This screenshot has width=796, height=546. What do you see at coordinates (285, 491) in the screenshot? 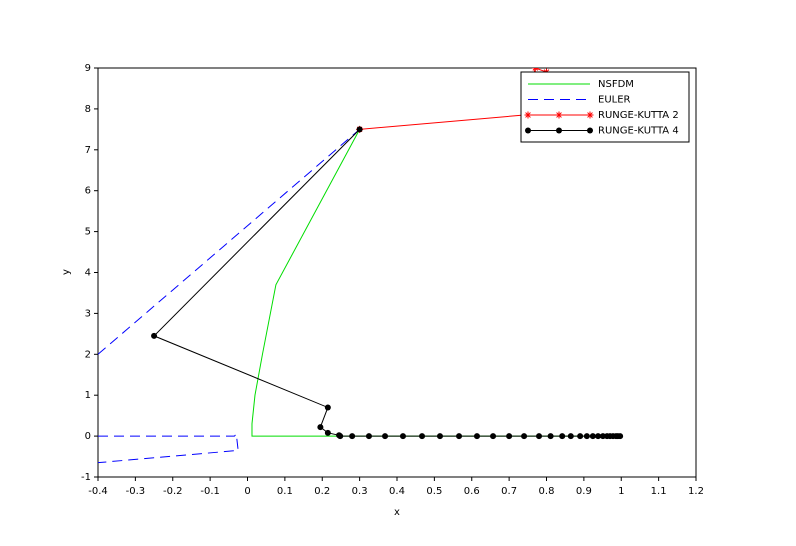
I see `x-tick-label: 0.1` at bounding box center [285, 491].